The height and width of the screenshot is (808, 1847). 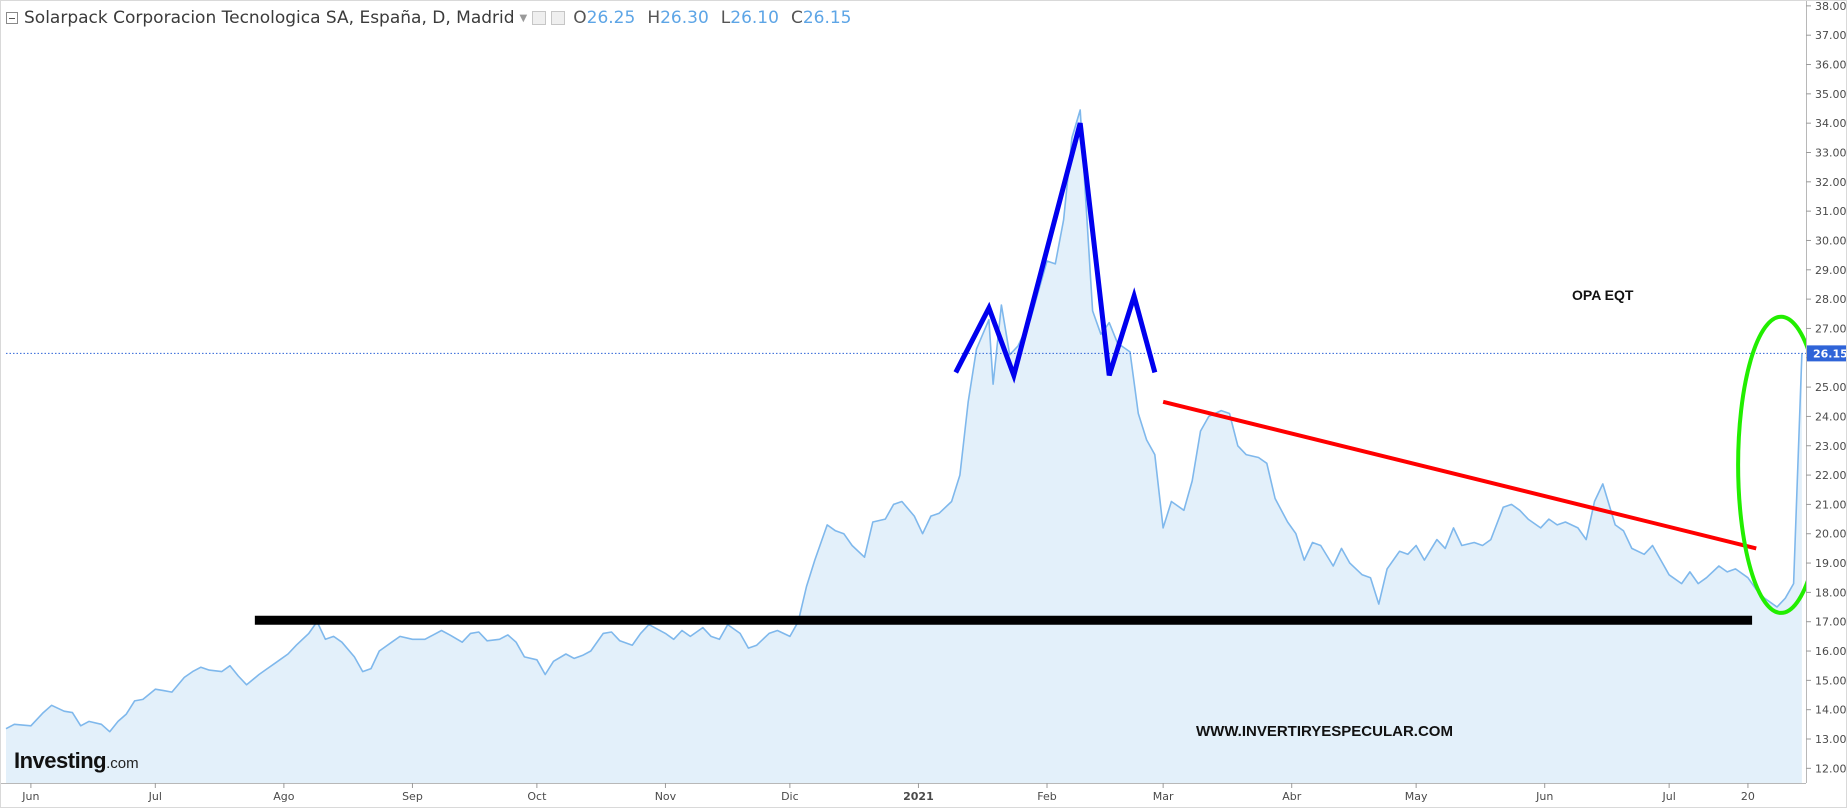 I want to click on y-tick-label: 34.00, so click(x=1831, y=123).